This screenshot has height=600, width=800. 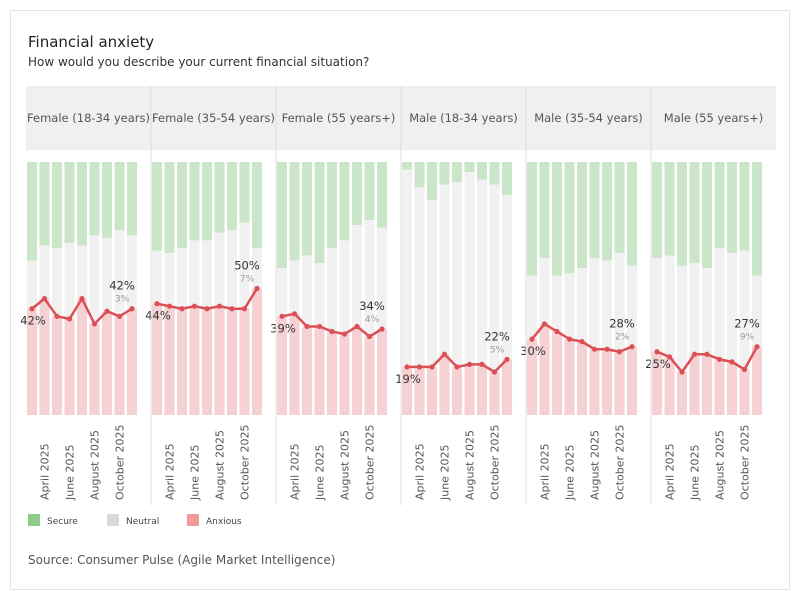 What do you see at coordinates (747, 324) in the screenshot?
I see `panel-6-last-label: 27%` at bounding box center [747, 324].